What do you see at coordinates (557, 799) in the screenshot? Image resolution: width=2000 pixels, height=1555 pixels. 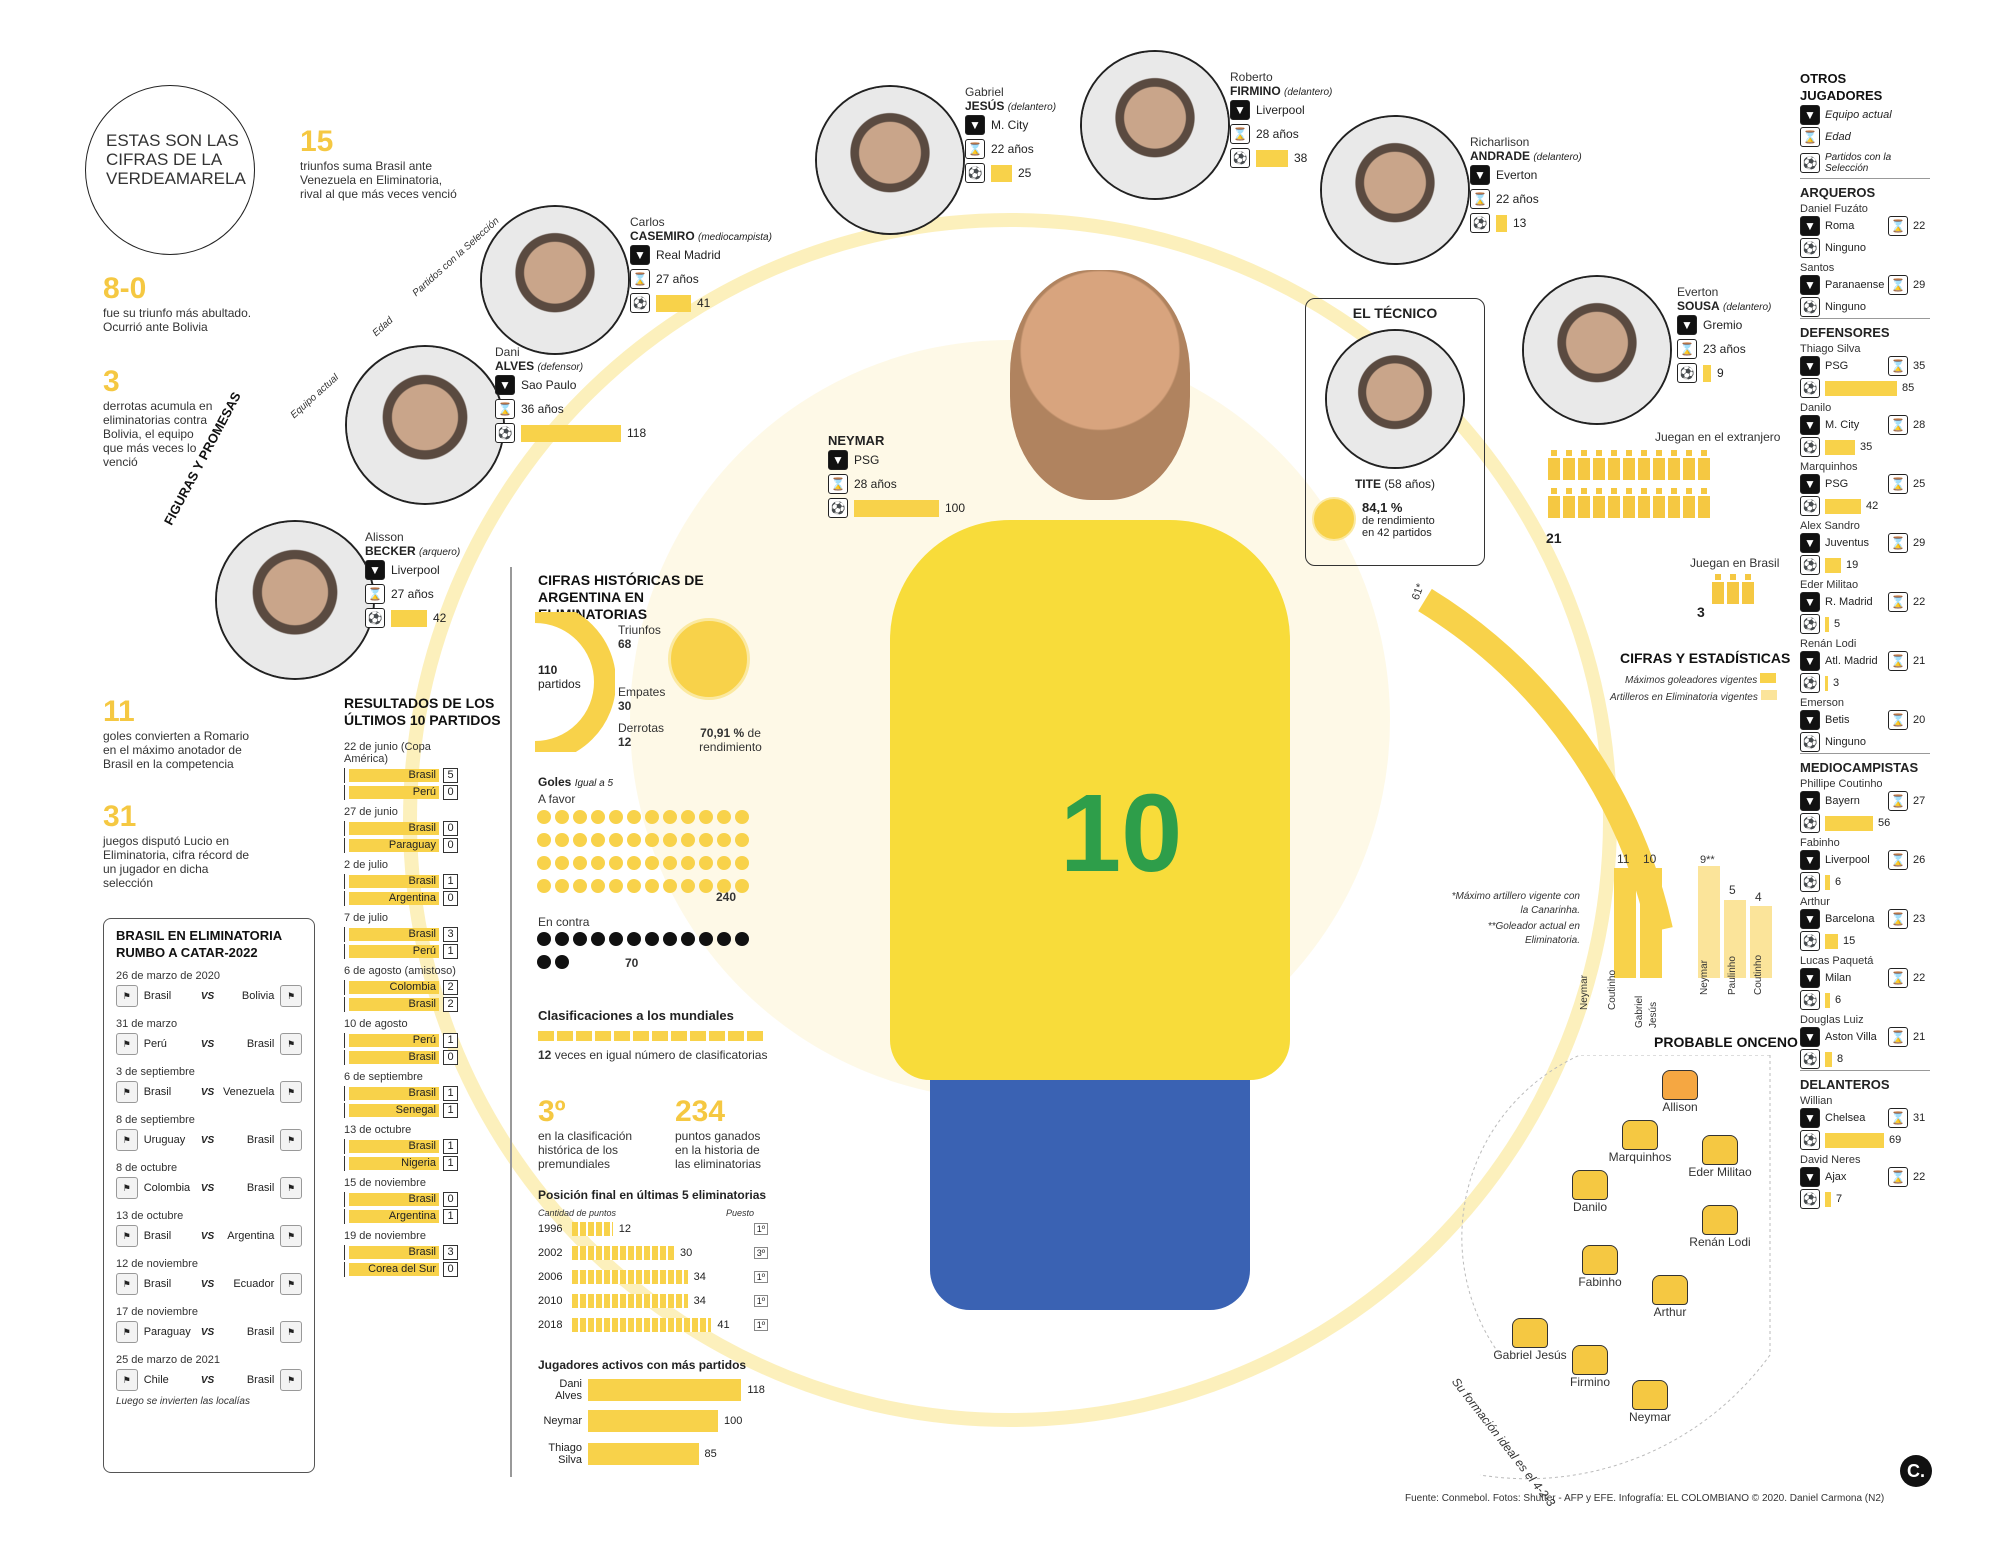 I see `goals-for-label: A favor` at bounding box center [557, 799].